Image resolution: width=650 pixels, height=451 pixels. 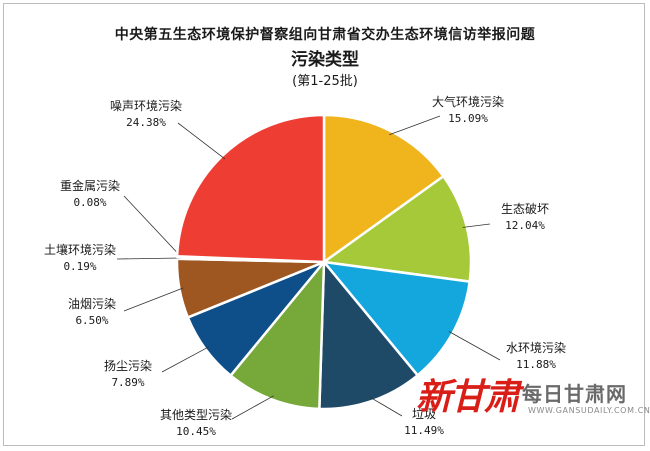 I want to click on slice-value-label: 12.04%, so click(x=525, y=225).